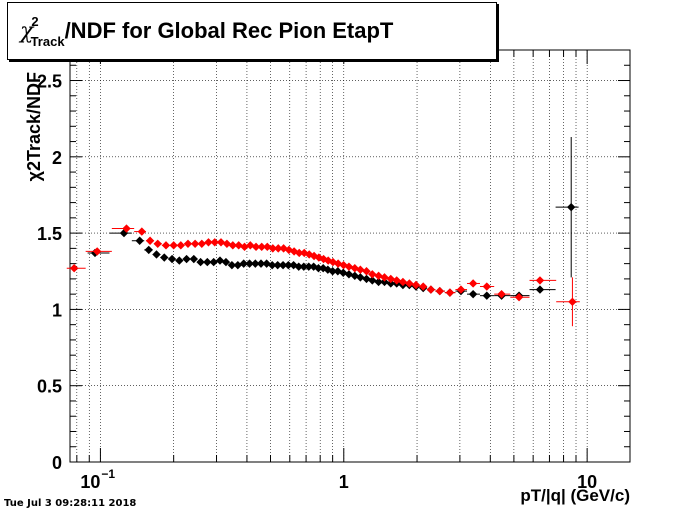 The image size is (700, 514). I want to click on y-tick-label: 1, so click(57, 310).